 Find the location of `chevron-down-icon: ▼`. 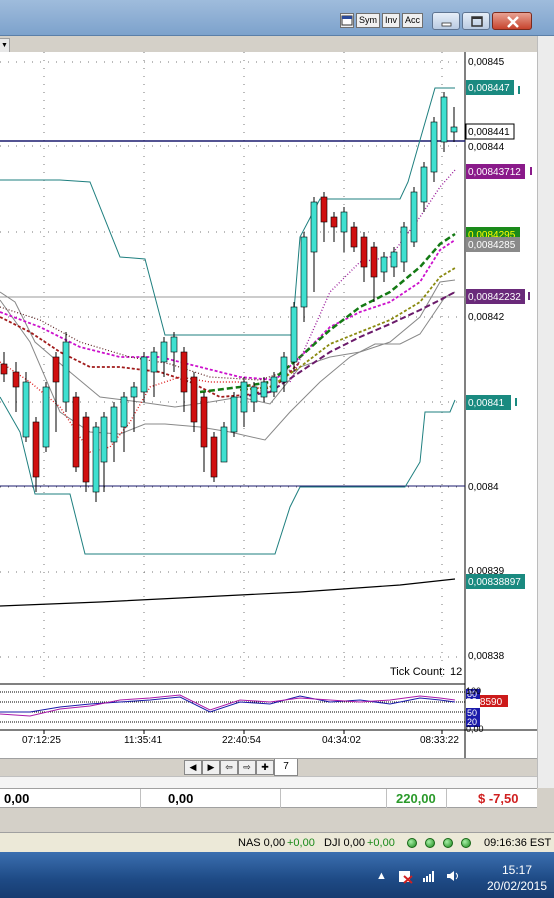

chevron-down-icon: ▼ is located at coordinates (4, 45).